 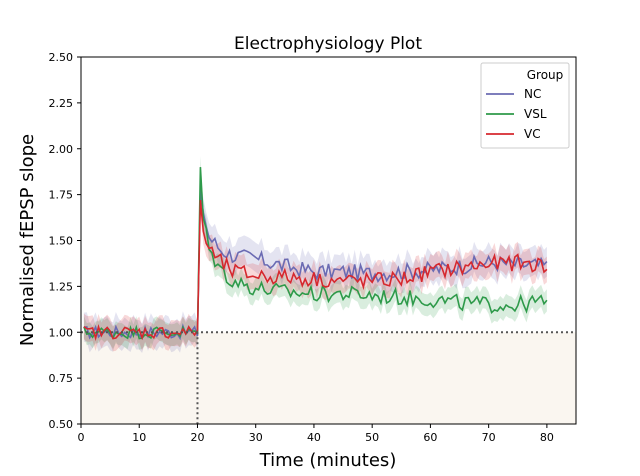 What do you see at coordinates (61, 57) in the screenshot?
I see `y-tick-label: 2.50` at bounding box center [61, 57].